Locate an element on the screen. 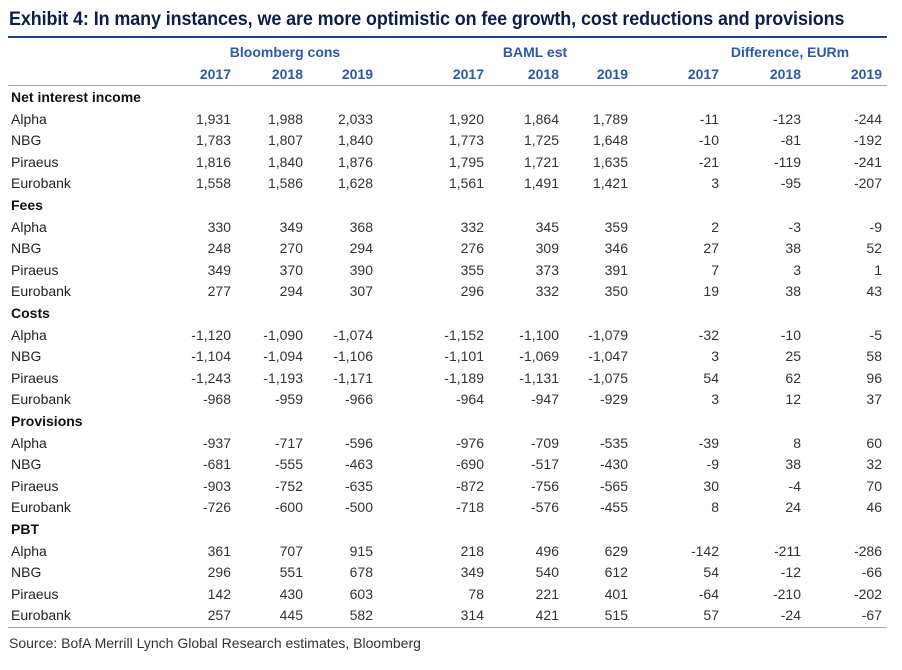  value-cell: 551 is located at coordinates (291, 572).